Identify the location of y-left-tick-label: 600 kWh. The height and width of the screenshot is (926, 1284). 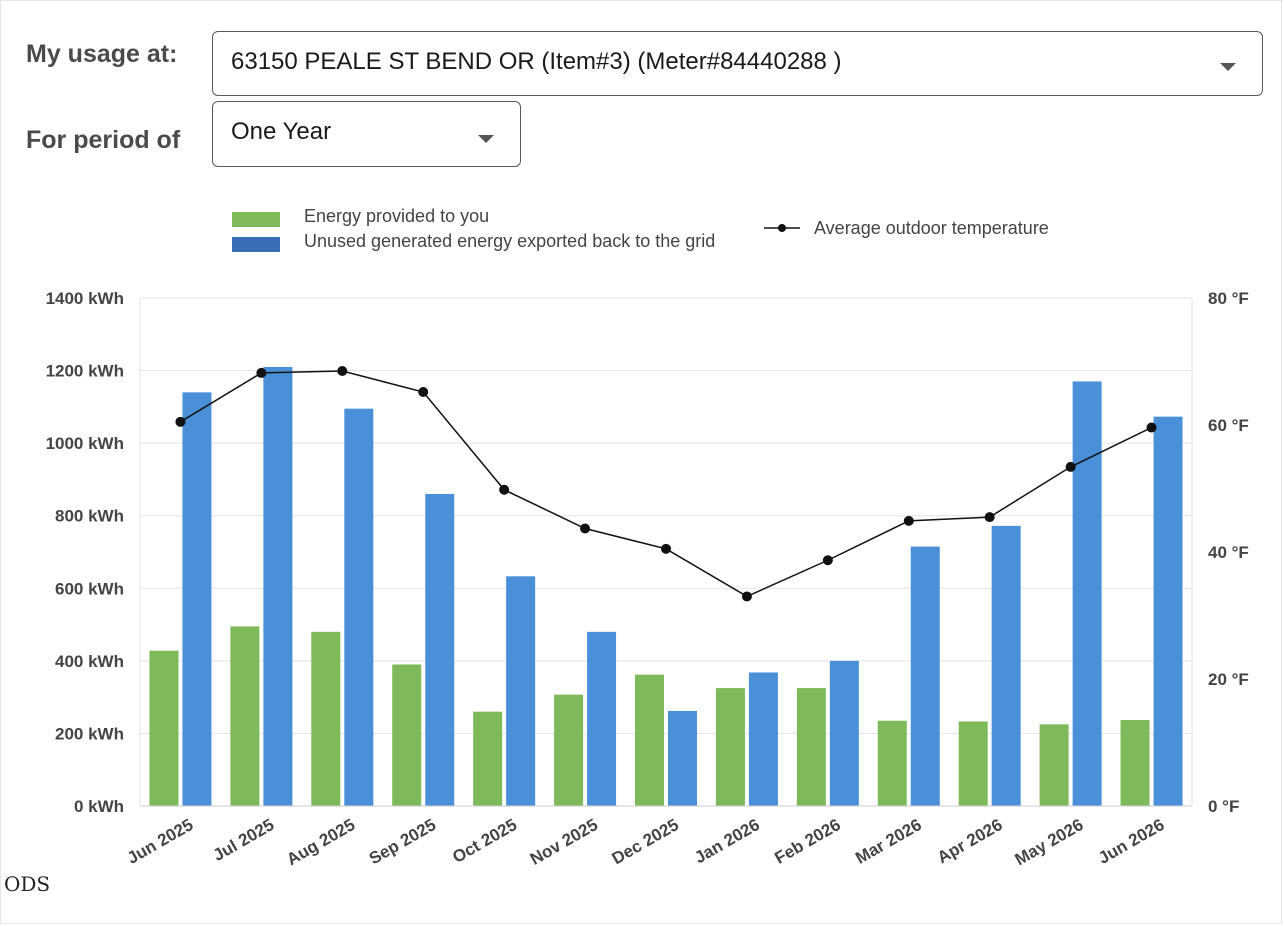
(89, 588).